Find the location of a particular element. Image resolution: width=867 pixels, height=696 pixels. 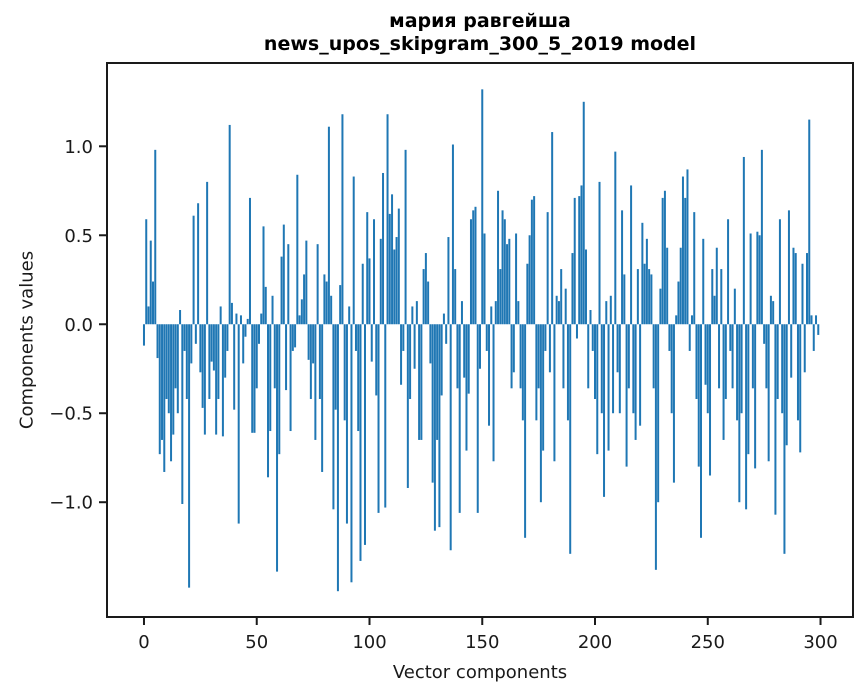

y-tick-label: 0.0 is located at coordinates (78, 325).